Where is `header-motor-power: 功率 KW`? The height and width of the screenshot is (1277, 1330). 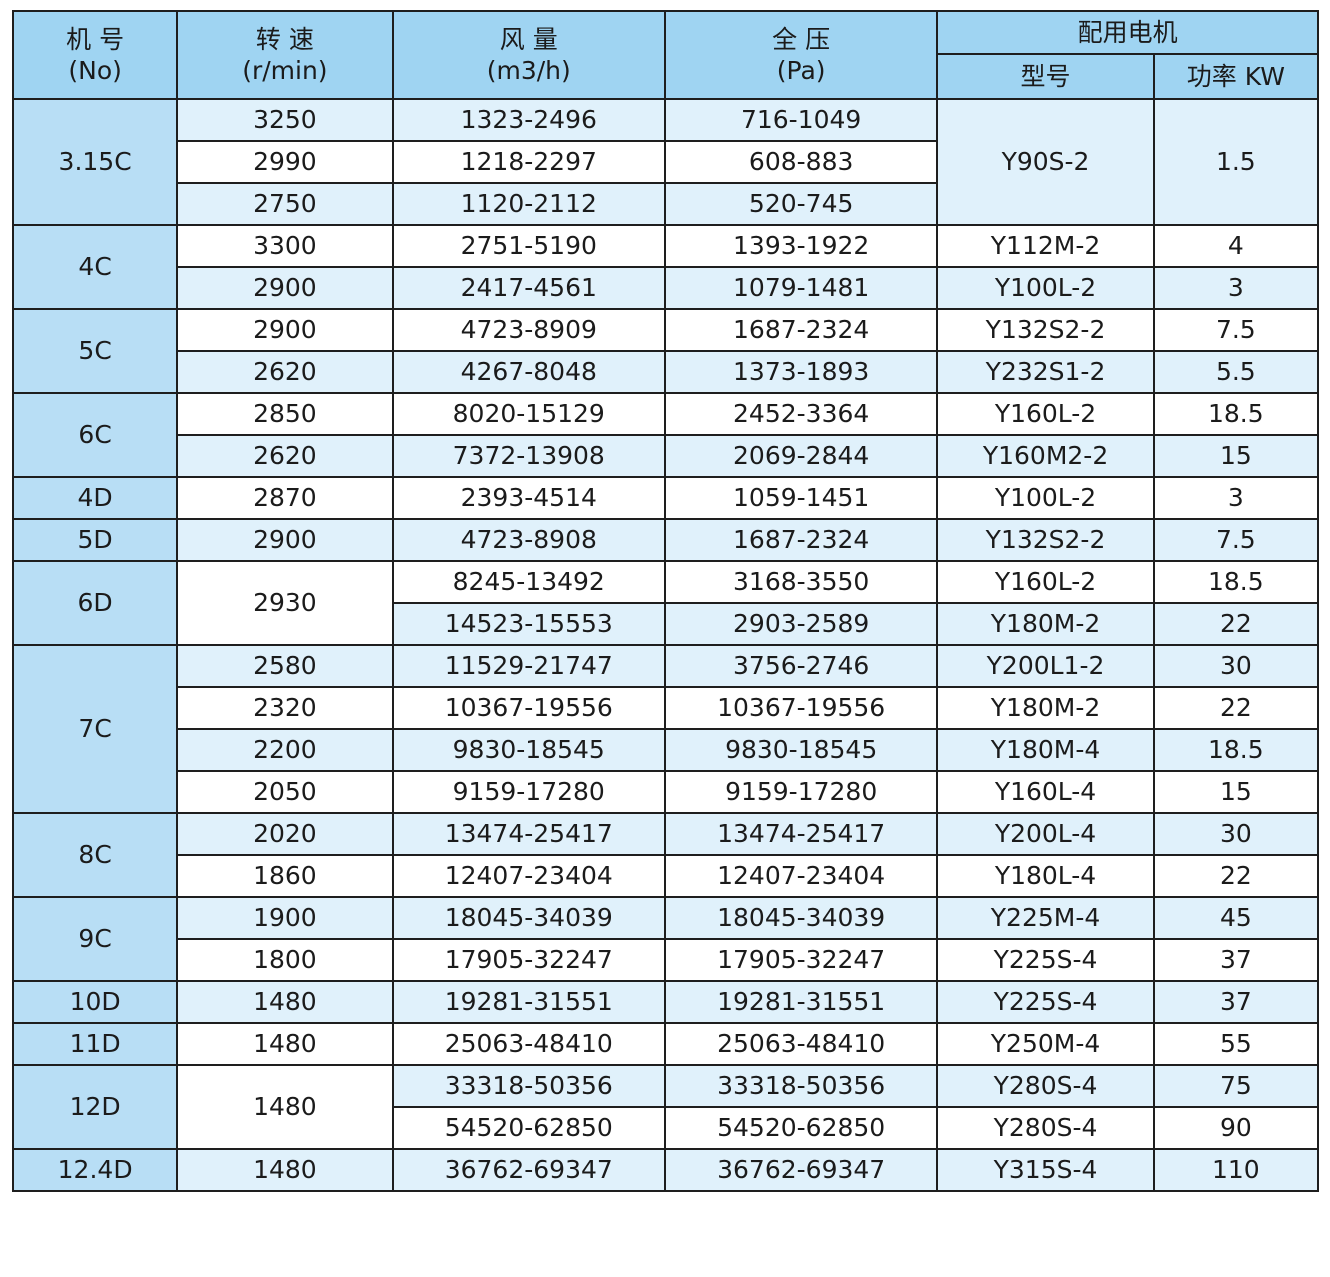 header-motor-power: 功率 KW is located at coordinates (1236, 76).